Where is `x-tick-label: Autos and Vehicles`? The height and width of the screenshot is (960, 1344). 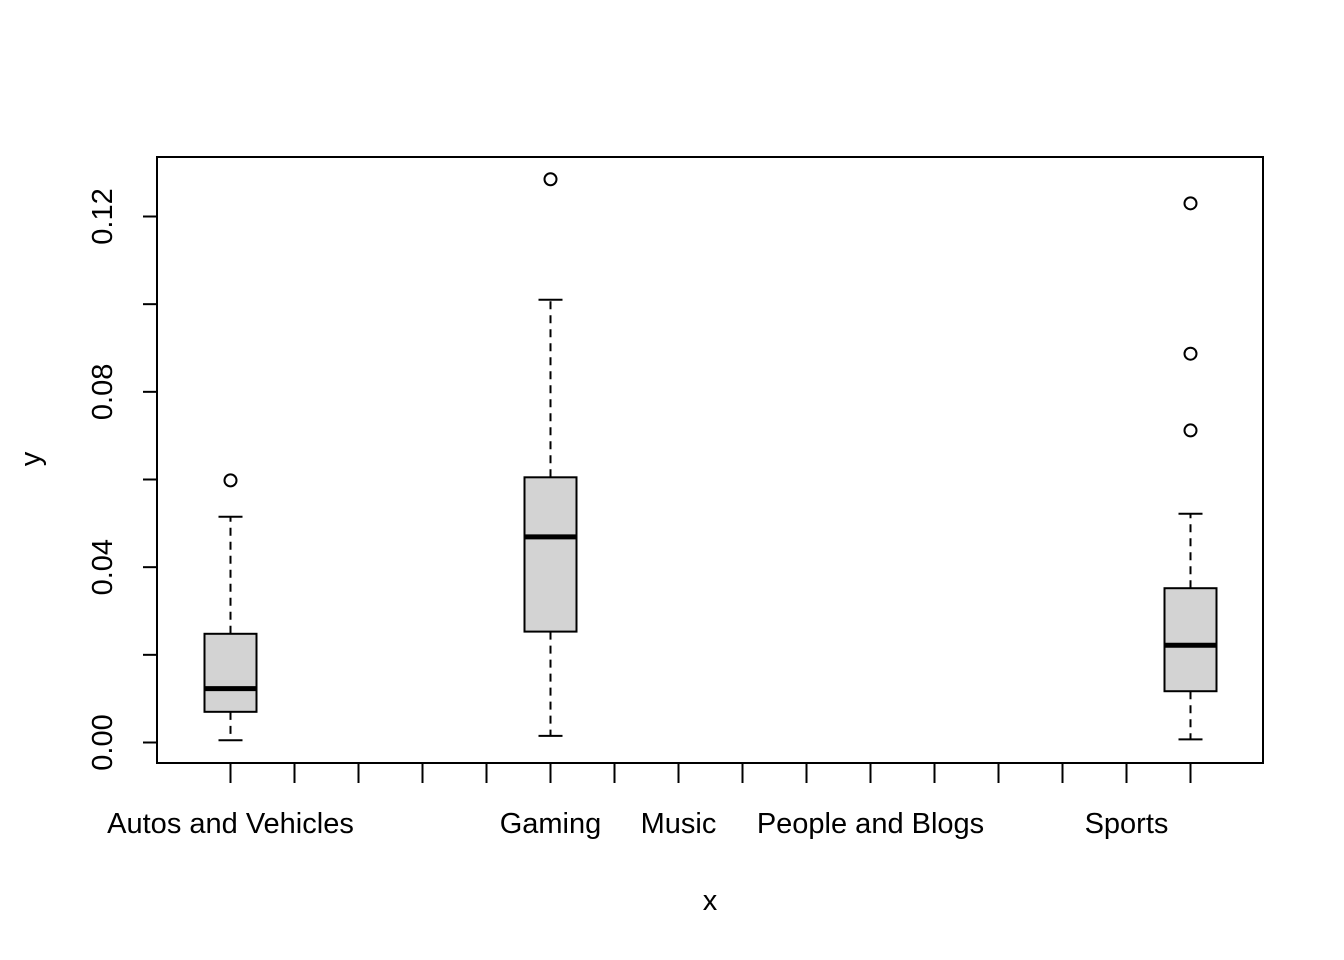 x-tick-label: Autos and Vehicles is located at coordinates (230, 824).